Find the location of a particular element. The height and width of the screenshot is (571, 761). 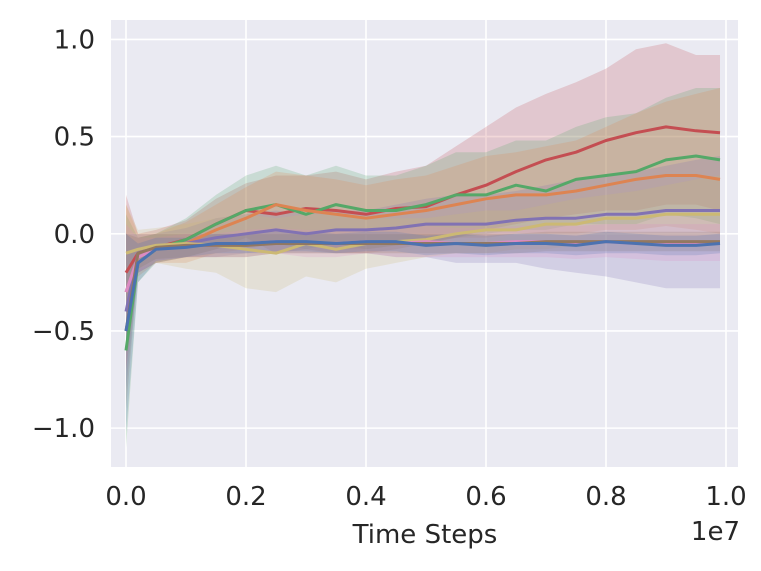

x-tick-label: 0.8 is located at coordinates (605, 497).